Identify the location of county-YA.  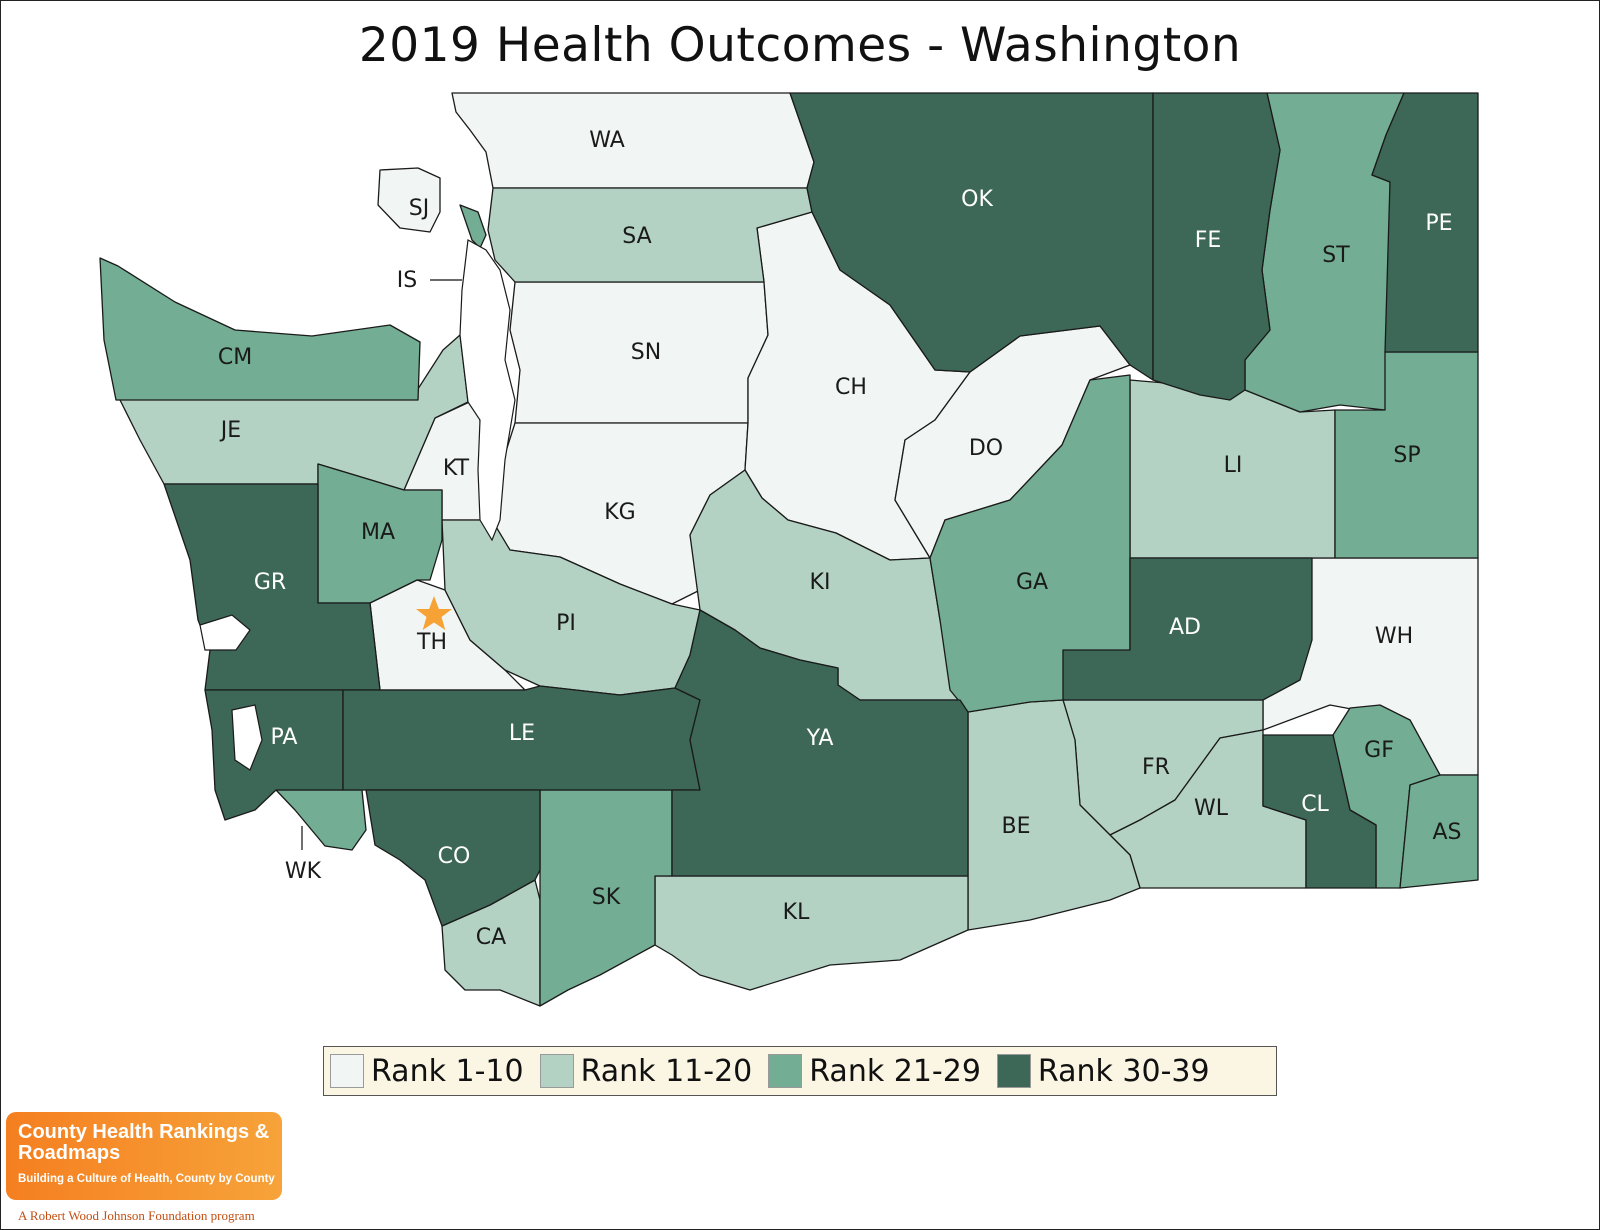
(820, 743).